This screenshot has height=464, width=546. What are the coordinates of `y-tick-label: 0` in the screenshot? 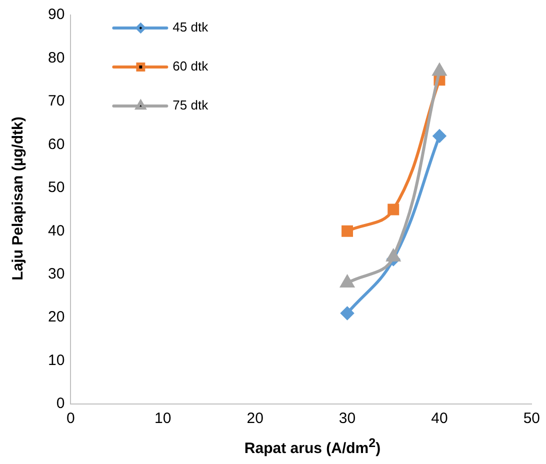 It's located at (60, 403).